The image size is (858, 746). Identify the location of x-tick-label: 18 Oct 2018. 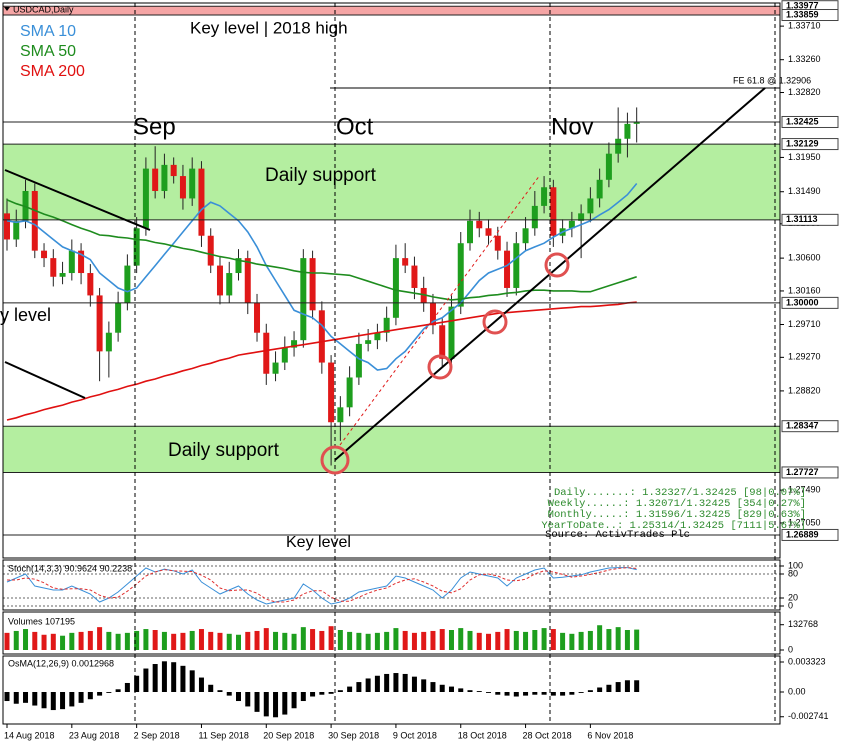
(482, 735).